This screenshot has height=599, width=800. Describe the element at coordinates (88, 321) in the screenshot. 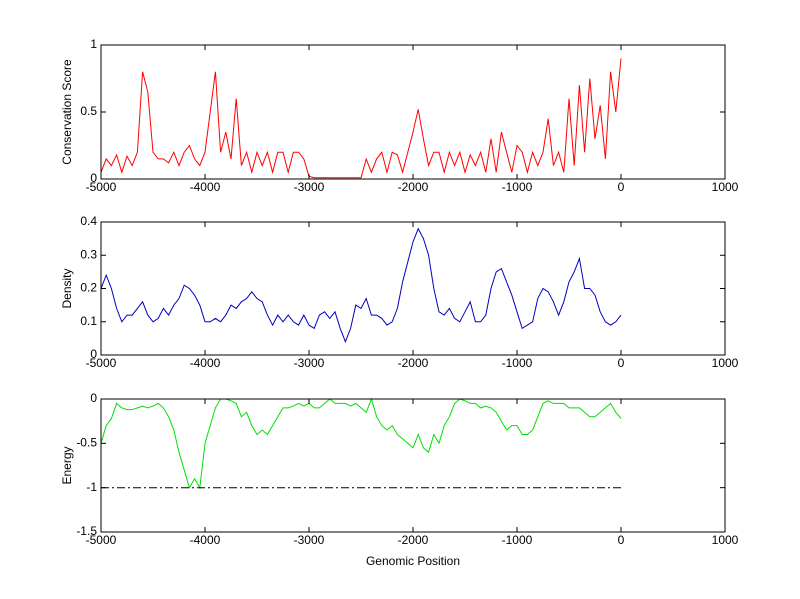

I see `y-tick-label: 0.1` at that location.